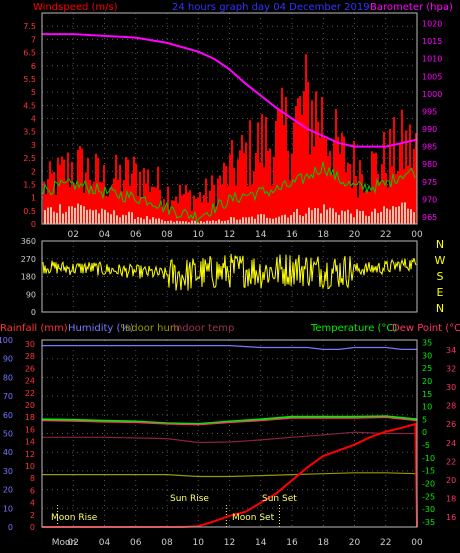 The image size is (460, 553). I want to click on windspeed-tick-label: 5.5, so click(29, 79).